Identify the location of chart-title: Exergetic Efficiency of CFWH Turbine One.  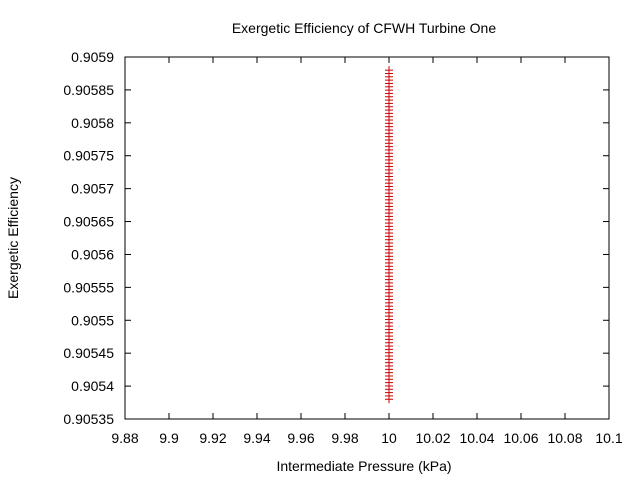
(364, 28).